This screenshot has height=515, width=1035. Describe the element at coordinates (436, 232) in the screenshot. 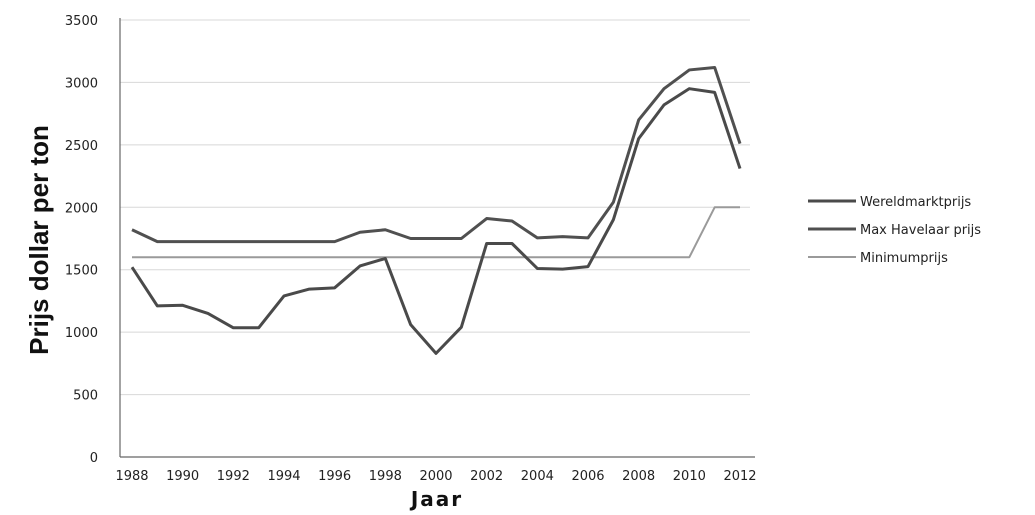

I see `series-line-minimumprijs` at that location.